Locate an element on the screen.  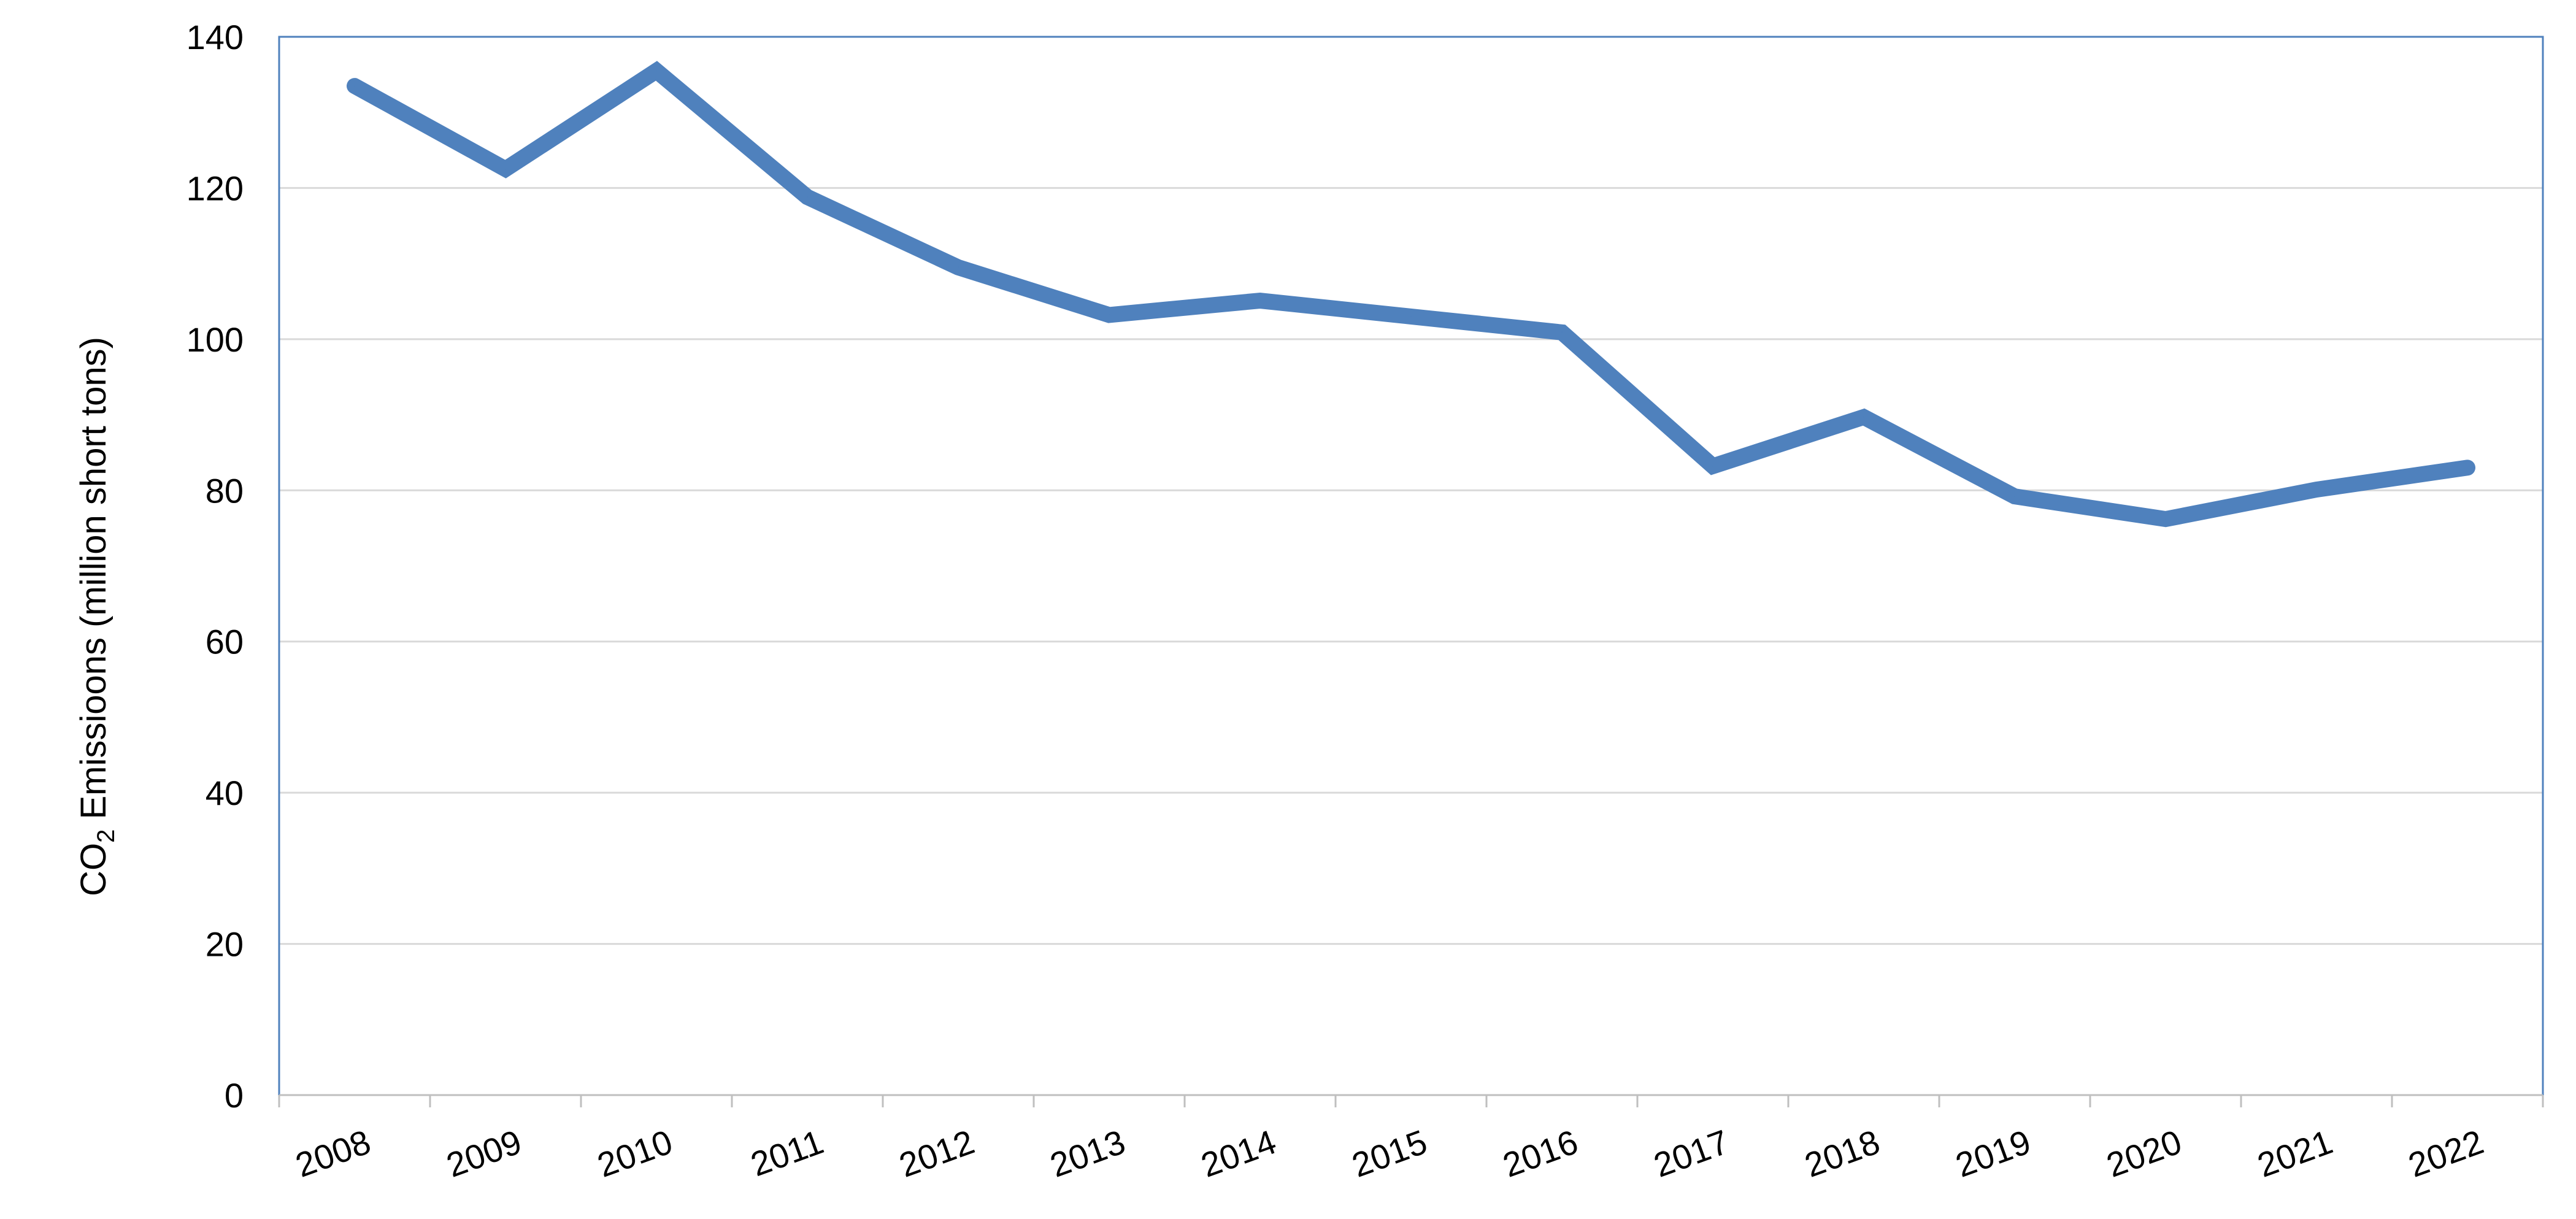
y-axis-title: CO2 Emissioons (million short tons) is located at coordinates (97, 616).